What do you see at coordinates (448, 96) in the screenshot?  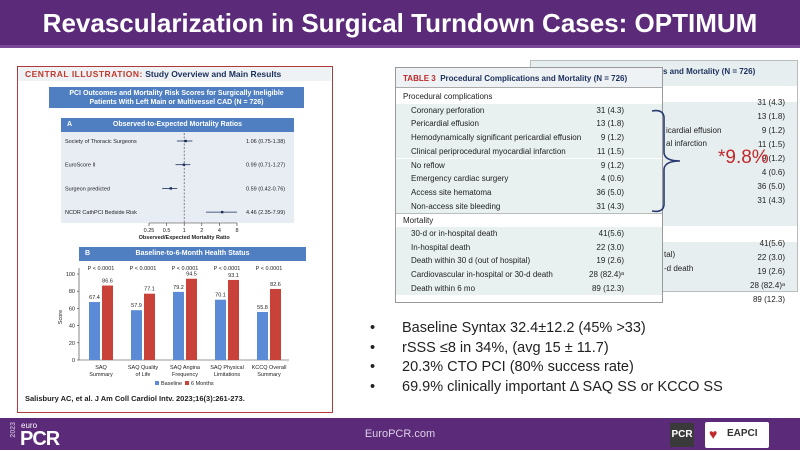 I see `section-label: Procedural complications` at bounding box center [448, 96].